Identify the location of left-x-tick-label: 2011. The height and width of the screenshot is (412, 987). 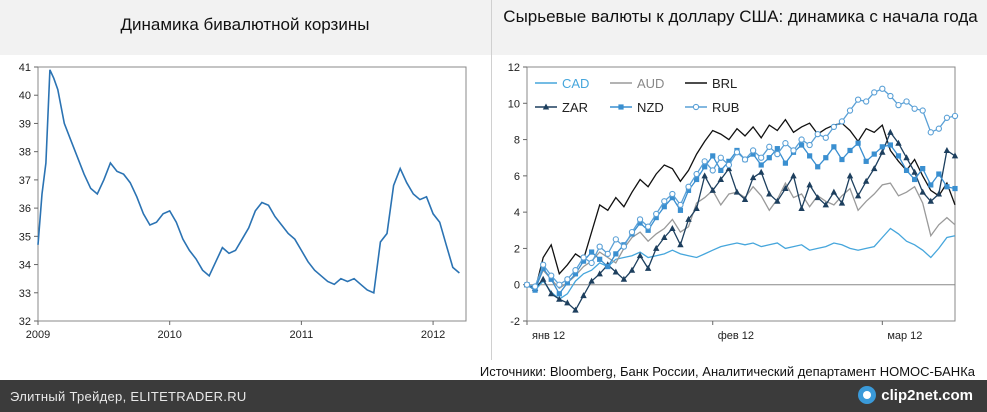
(302, 335).